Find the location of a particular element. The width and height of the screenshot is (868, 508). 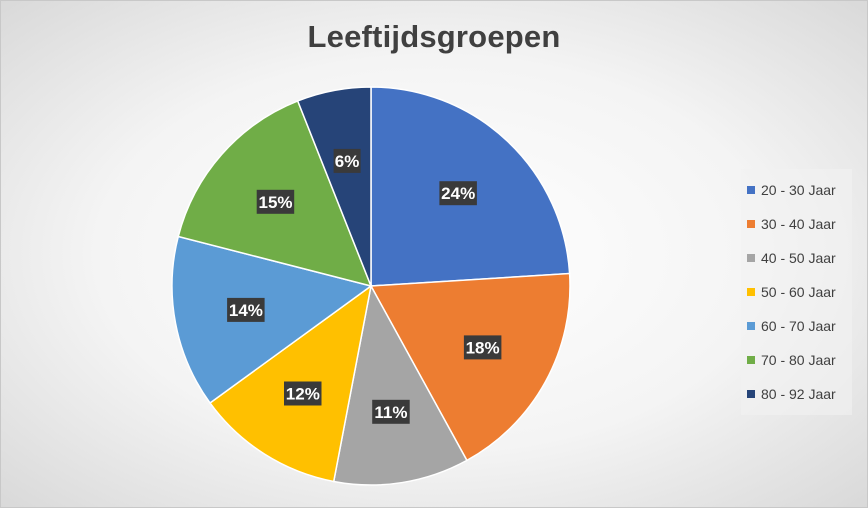

legend-item: 70 - 80 Jaar is located at coordinates (796, 360).